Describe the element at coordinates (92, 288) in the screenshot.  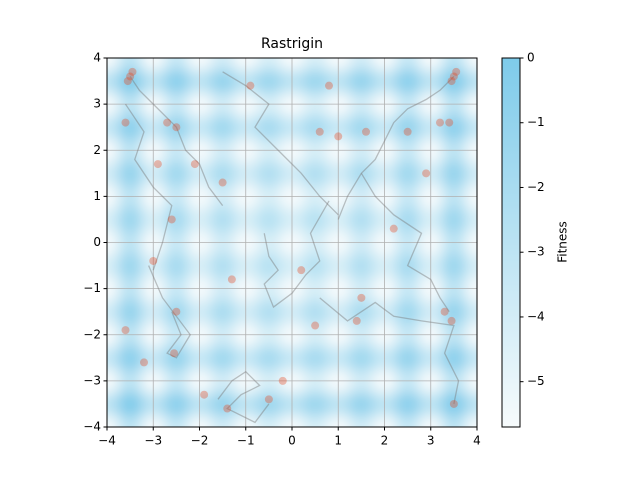
I see `y-tick-label: −1` at that location.